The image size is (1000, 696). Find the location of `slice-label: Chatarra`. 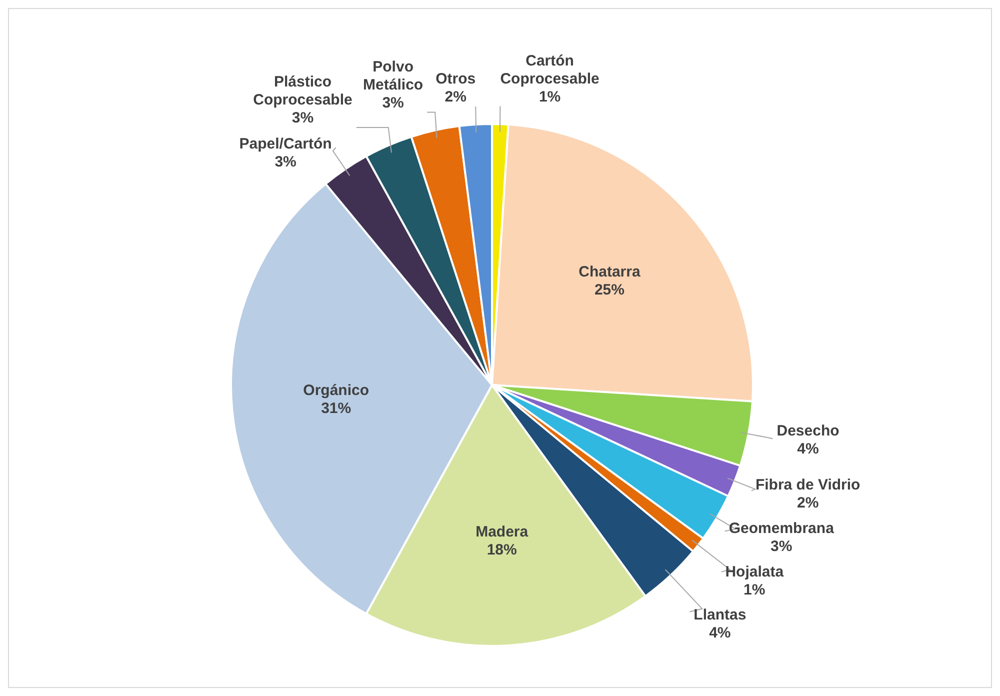

slice-label: Chatarra is located at coordinates (609, 272).